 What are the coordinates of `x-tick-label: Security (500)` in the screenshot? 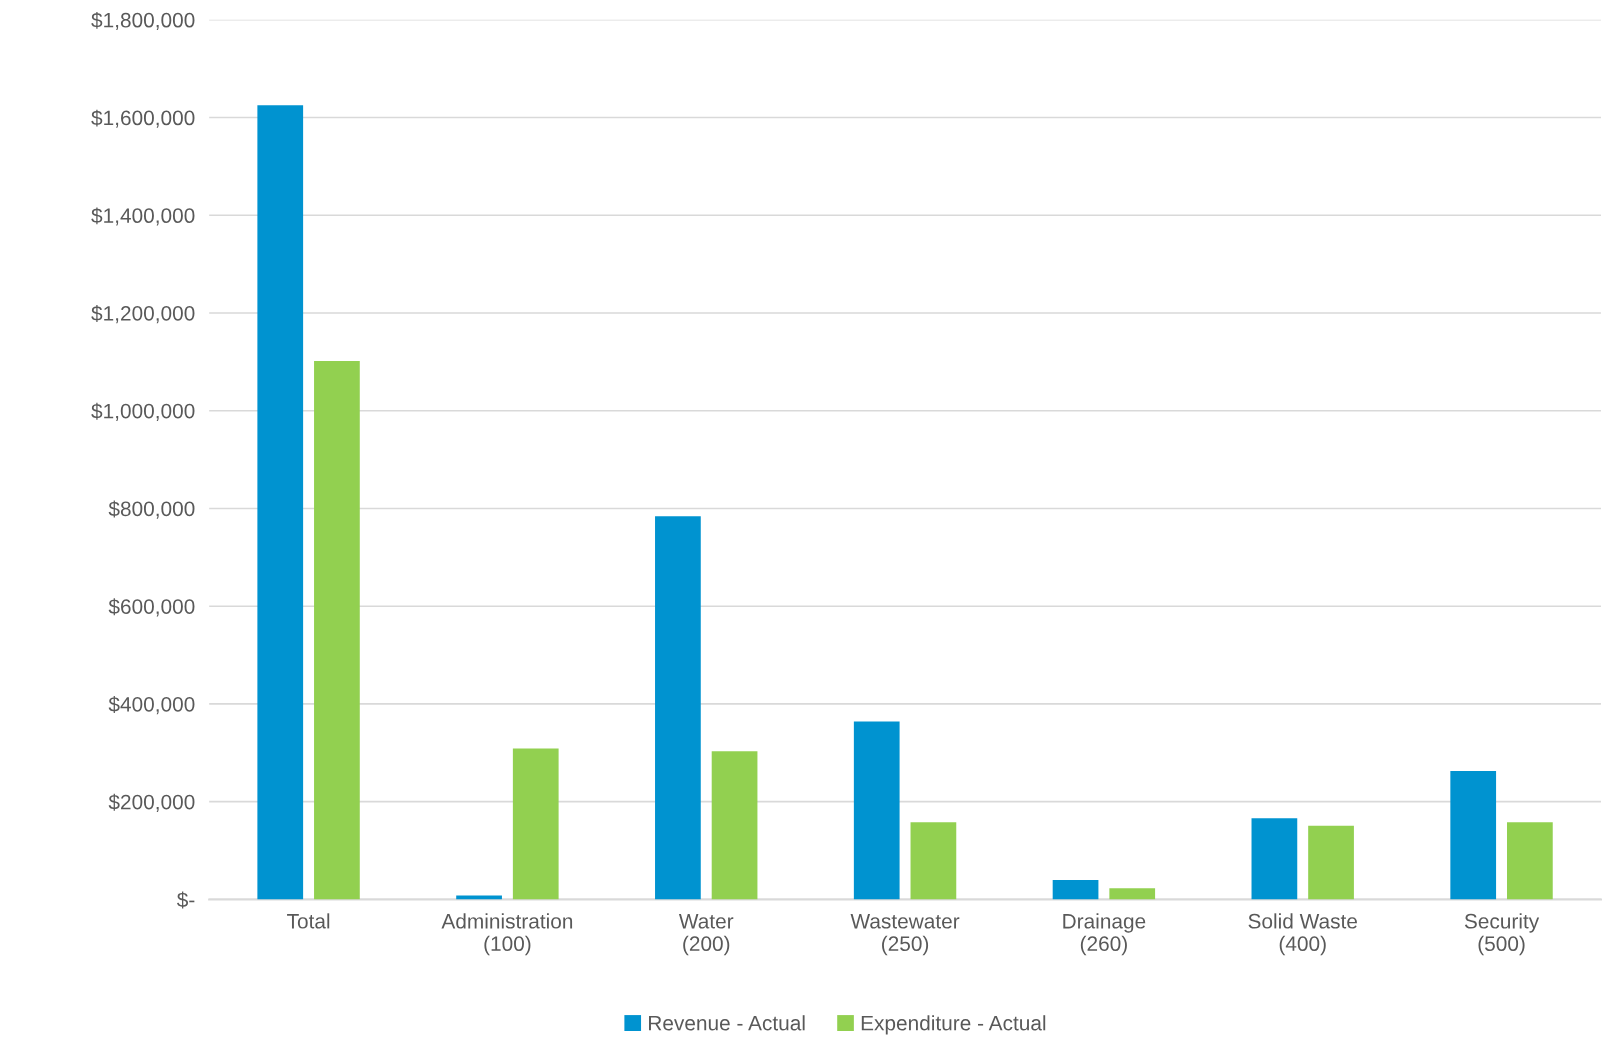 It's located at (1502, 934).